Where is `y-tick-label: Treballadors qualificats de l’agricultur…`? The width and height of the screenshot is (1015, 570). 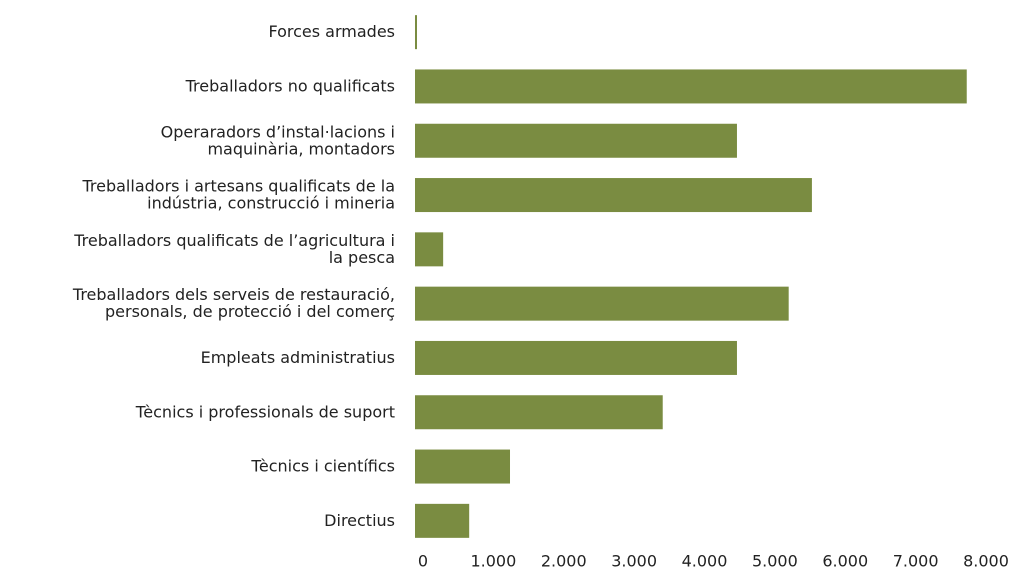 y-tick-label: Treballadors qualificats de l’agricultur… is located at coordinates (234, 248).